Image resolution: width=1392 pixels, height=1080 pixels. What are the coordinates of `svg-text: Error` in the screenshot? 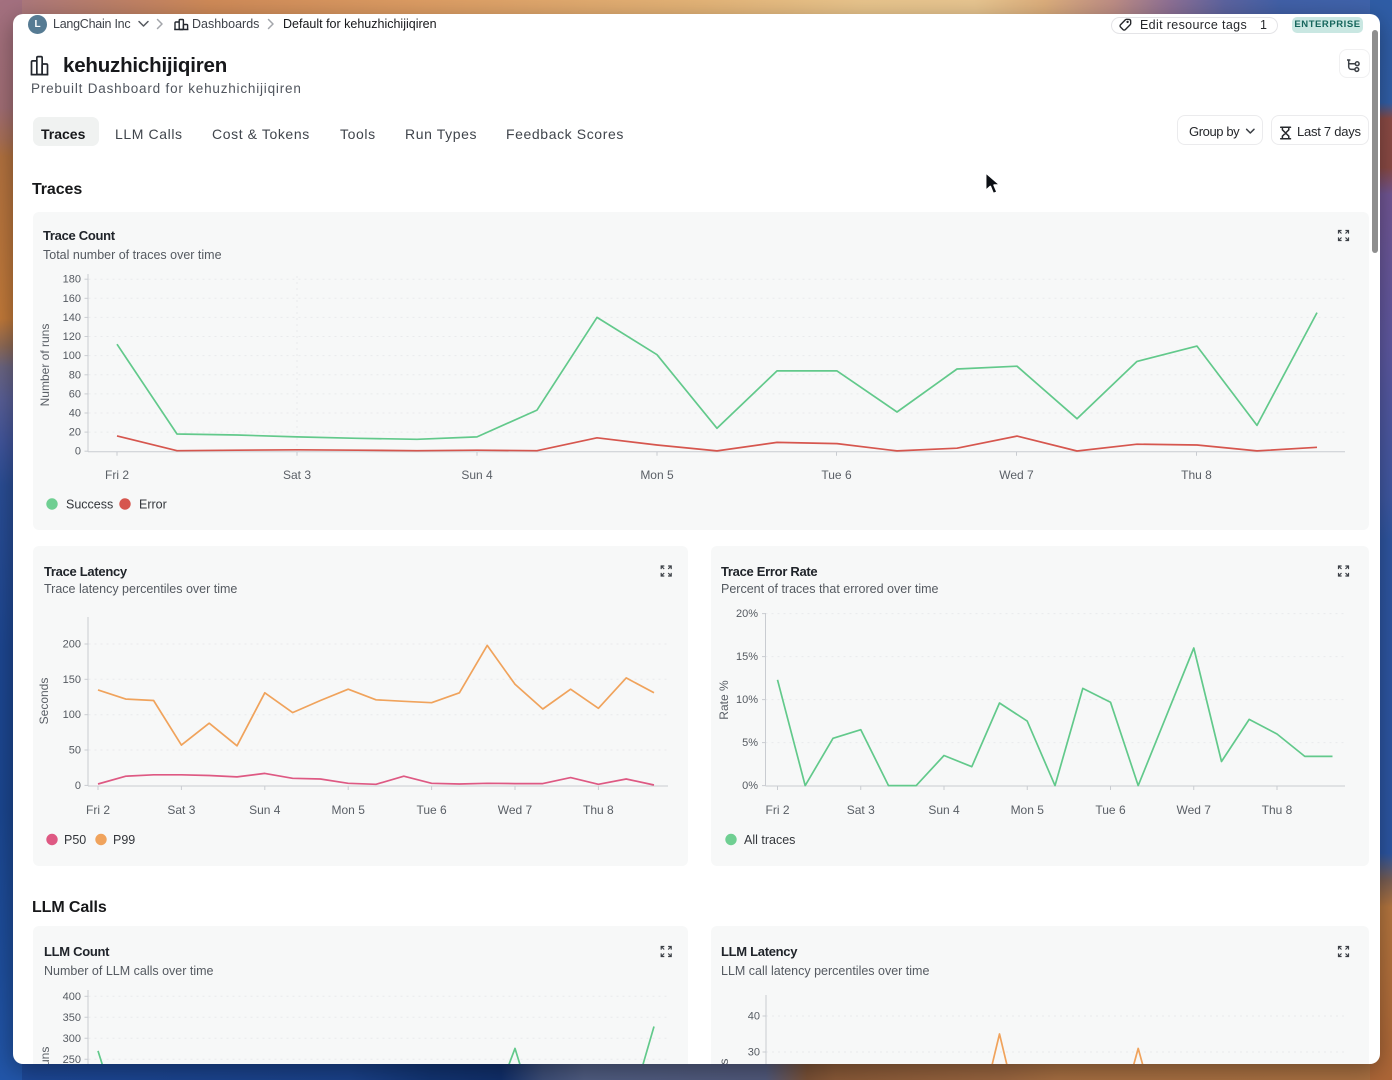 It's located at (153, 505).